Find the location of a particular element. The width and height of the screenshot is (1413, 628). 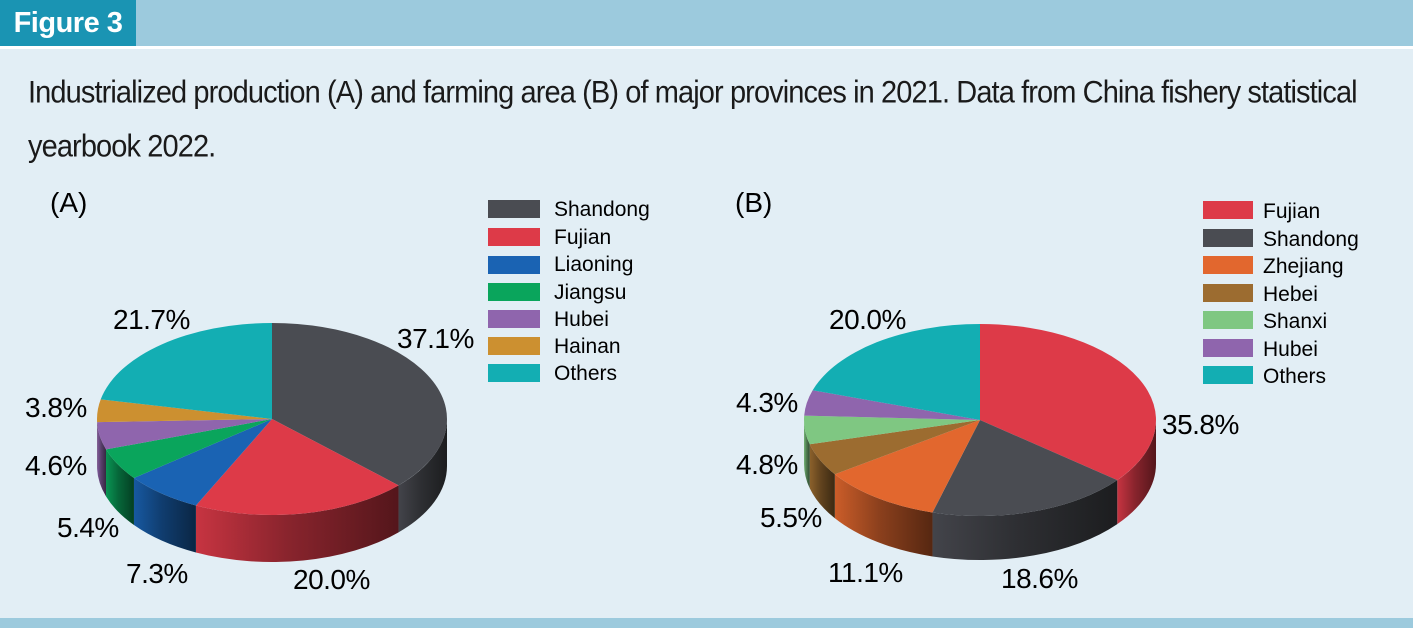

legend-a-item: Hainan is located at coordinates (554, 346).